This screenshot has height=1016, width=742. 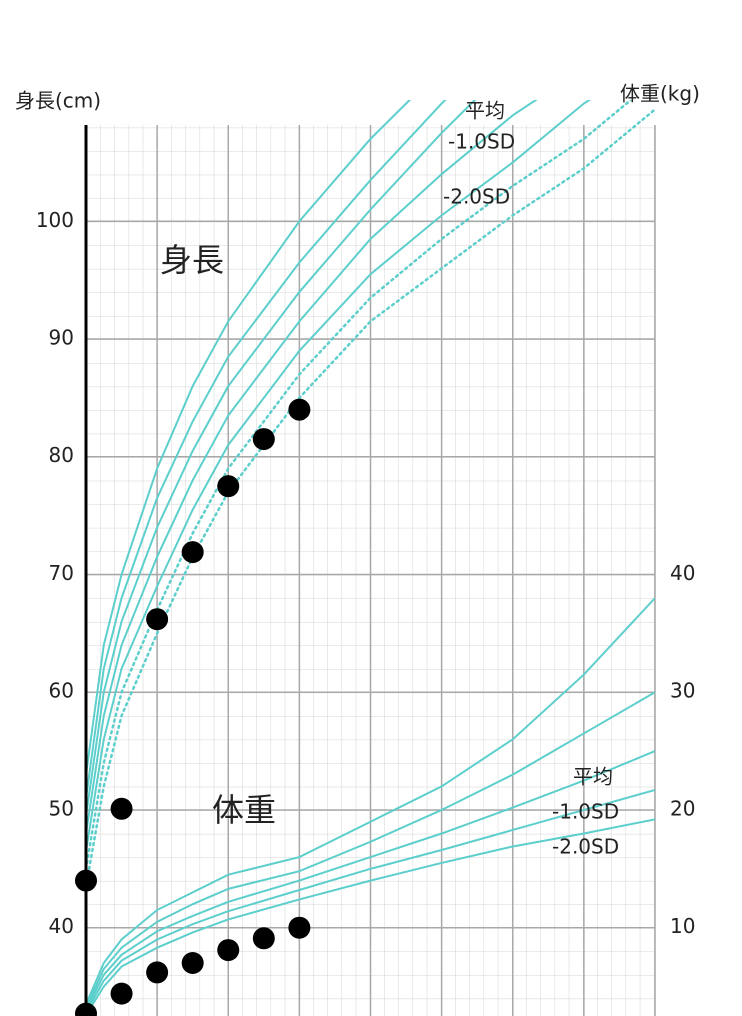 What do you see at coordinates (58, 101) in the screenshot?
I see `y-axis-label: 身長(cm)` at bounding box center [58, 101].